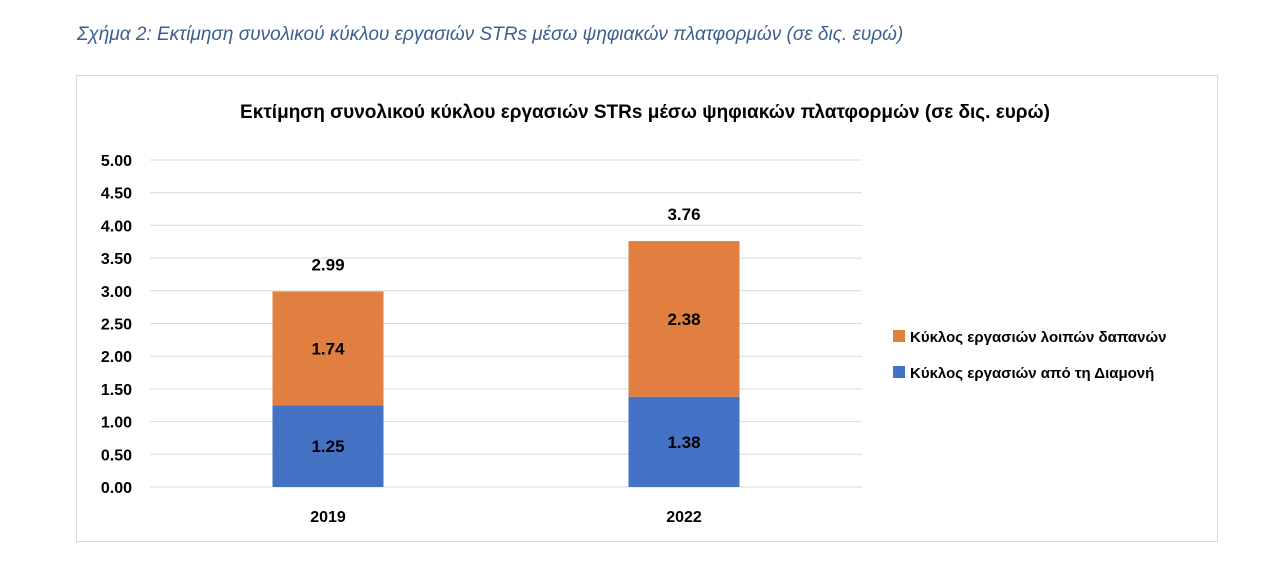  What do you see at coordinates (327, 264) in the screenshot?
I see `total-label: 2.99` at bounding box center [327, 264].